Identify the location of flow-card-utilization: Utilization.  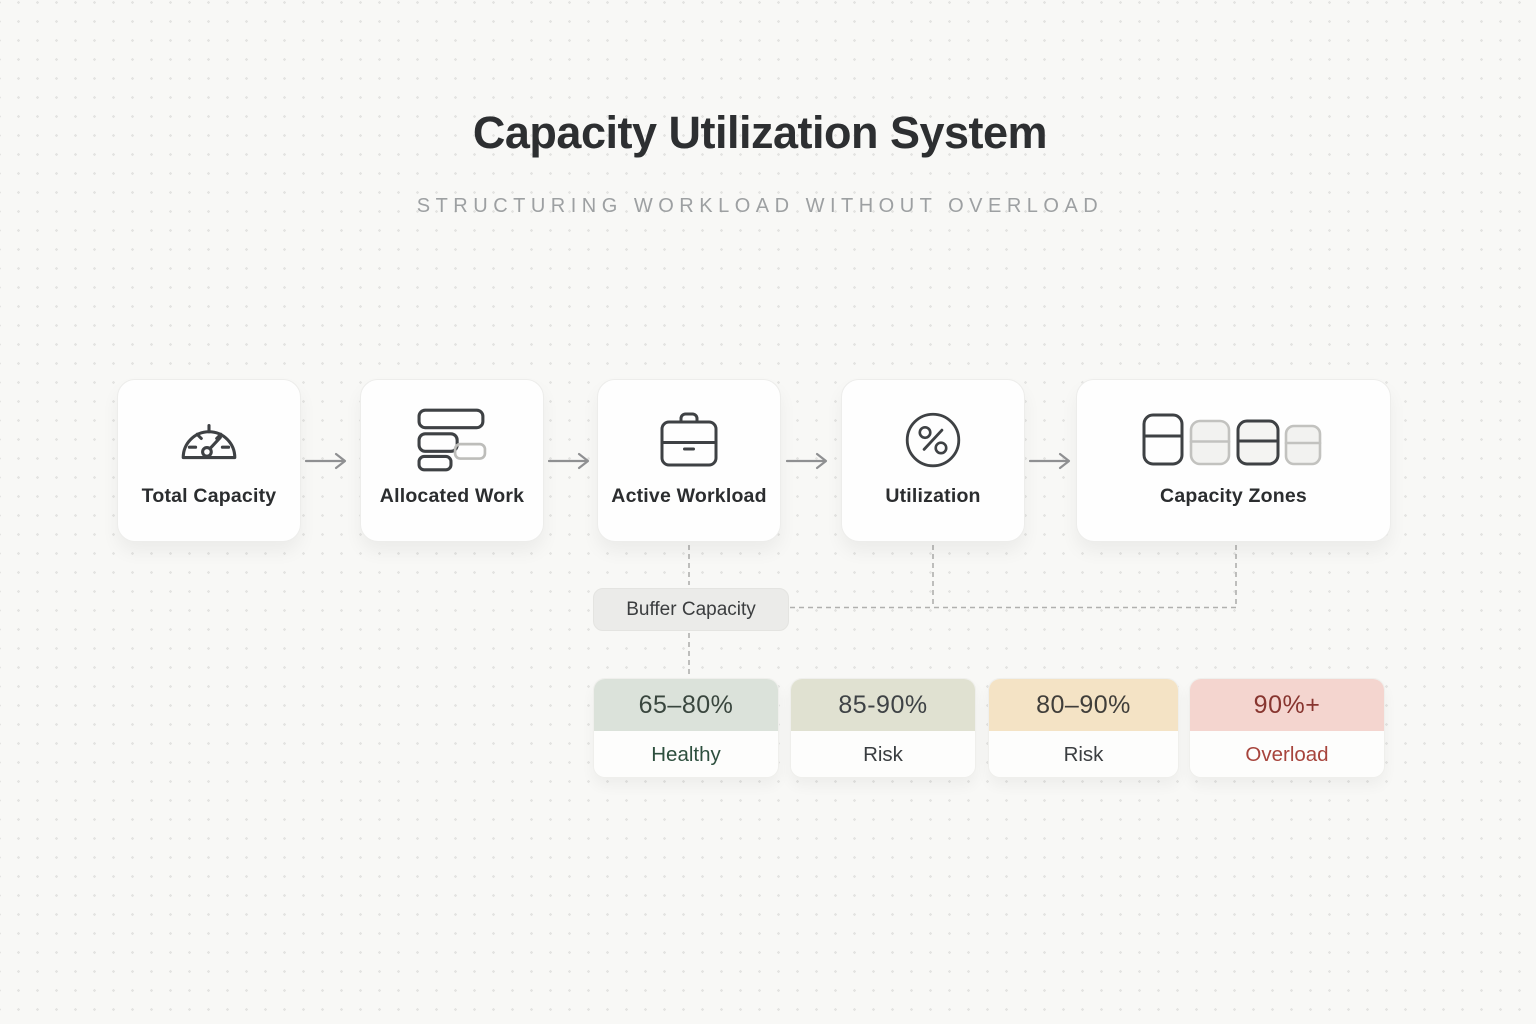
(933, 460).